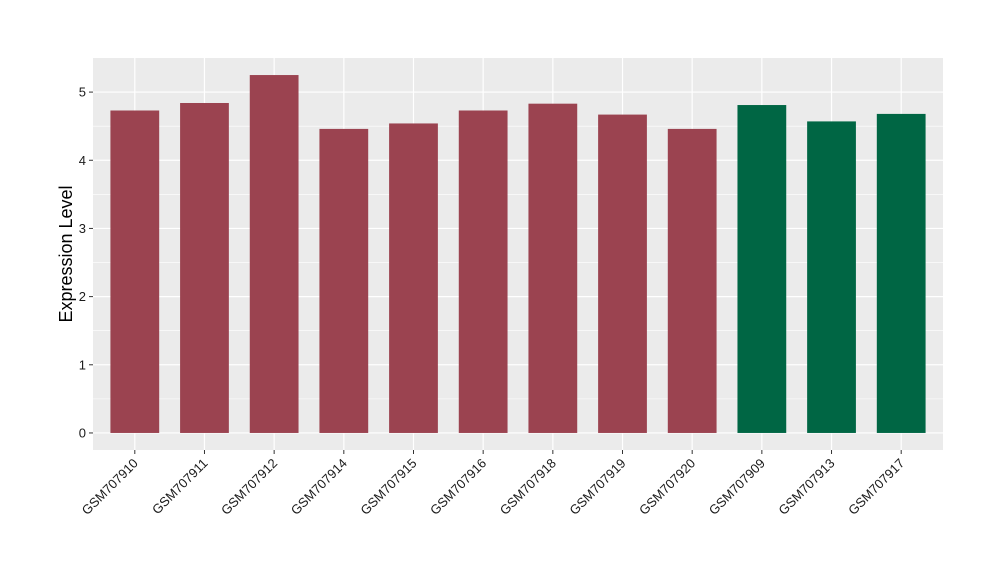  I want to click on x-tick-label: GSM707916, so click(458, 487).